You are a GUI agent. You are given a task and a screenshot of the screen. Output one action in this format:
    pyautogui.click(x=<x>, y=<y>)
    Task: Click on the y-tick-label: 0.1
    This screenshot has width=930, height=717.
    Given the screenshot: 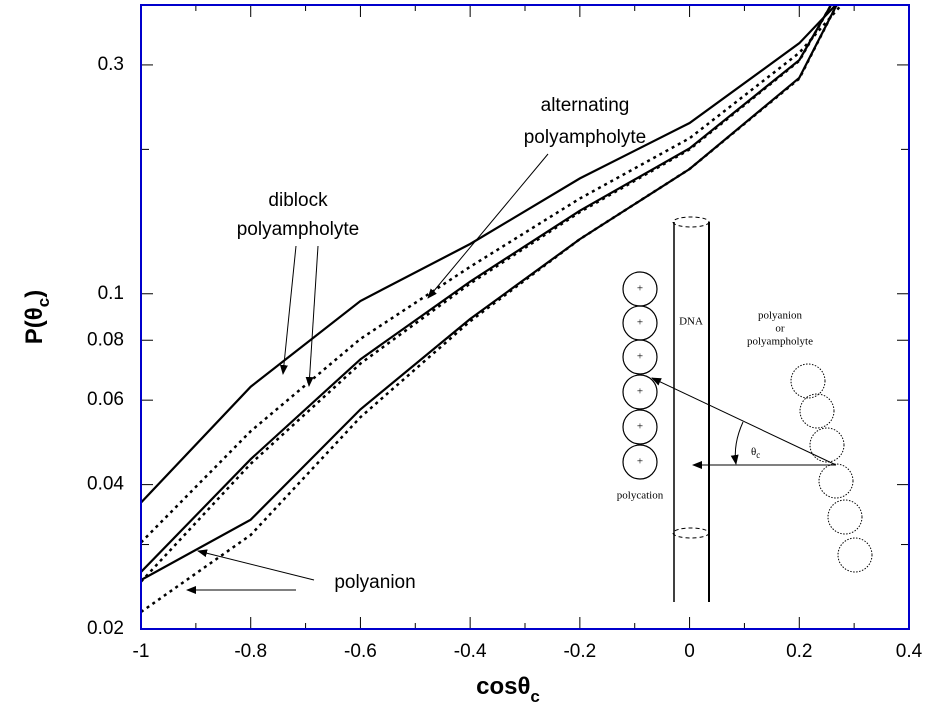 What is the action you would take?
    pyautogui.click(x=111, y=293)
    